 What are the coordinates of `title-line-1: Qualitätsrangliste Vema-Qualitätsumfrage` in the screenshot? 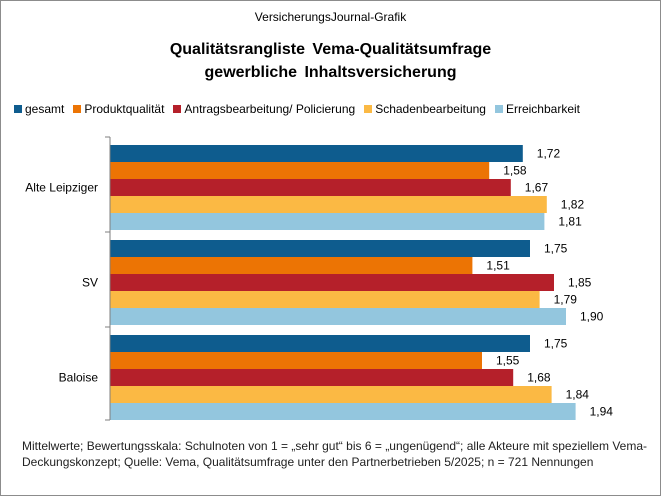 It's located at (330, 49).